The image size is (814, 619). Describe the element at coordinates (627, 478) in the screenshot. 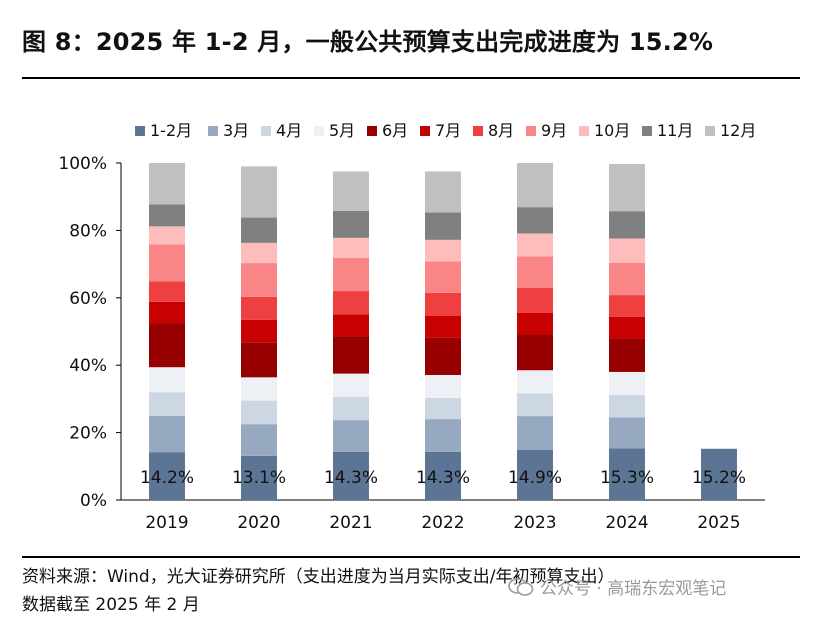

I see `data-label-2024: 15.3%` at that location.